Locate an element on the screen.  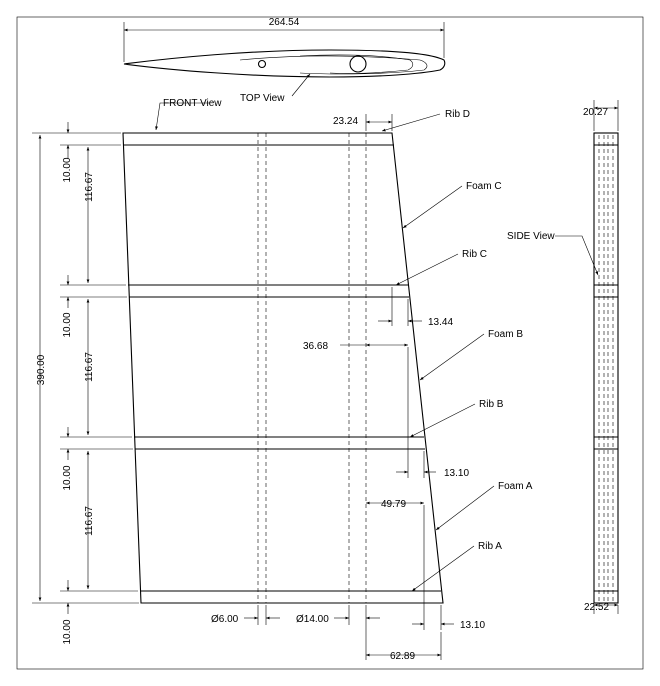
dim-rib-a-offset: 13.10 is located at coordinates (472, 625).